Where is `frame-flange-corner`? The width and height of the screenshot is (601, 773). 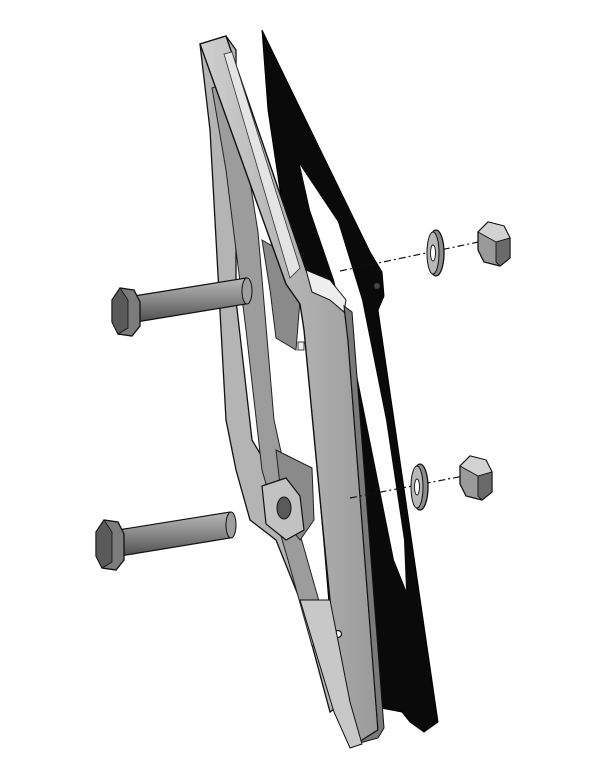
frame-flange-corner is located at coordinates (326, 291).